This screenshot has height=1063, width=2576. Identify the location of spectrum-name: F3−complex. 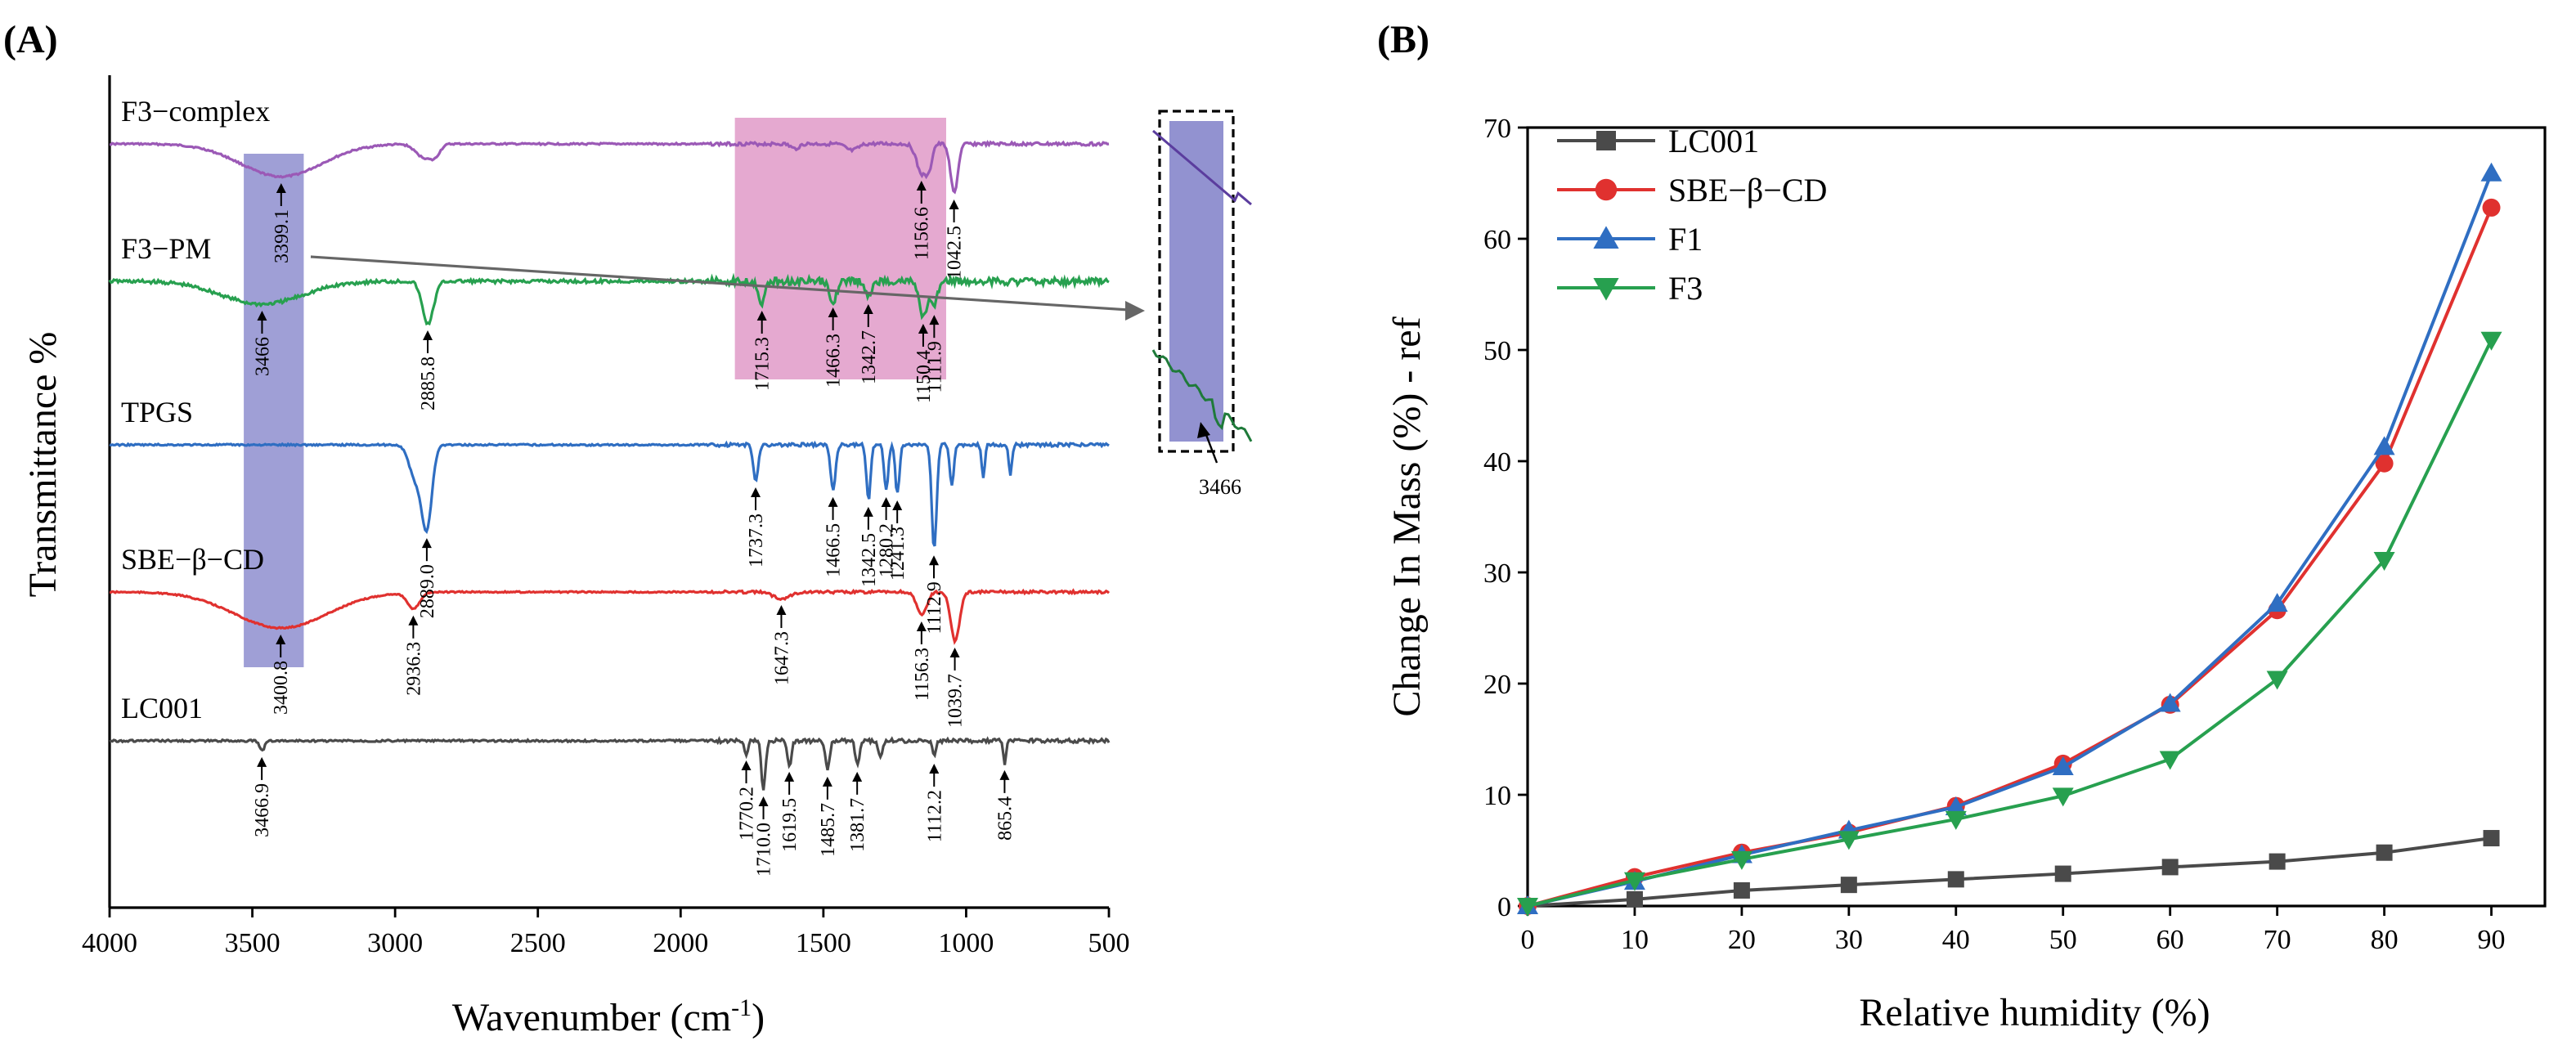
(195, 111).